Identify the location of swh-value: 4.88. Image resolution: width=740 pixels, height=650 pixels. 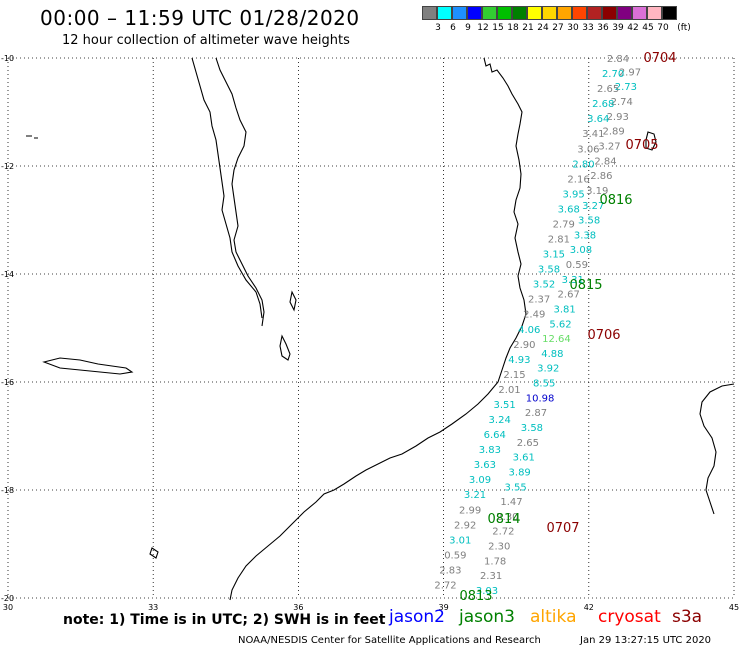
(552, 354).